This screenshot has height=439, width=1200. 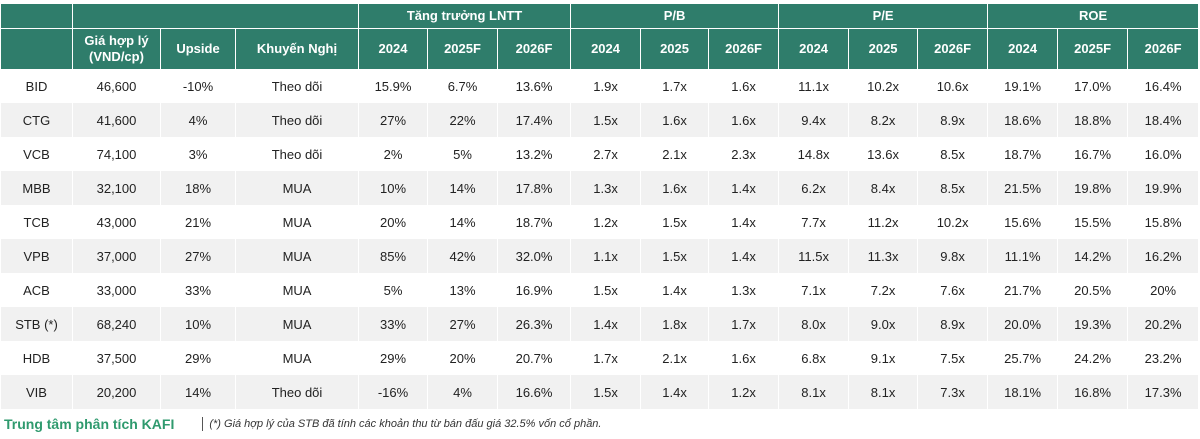 What do you see at coordinates (883, 358) in the screenshot?
I see `table-cell: 9.1x` at bounding box center [883, 358].